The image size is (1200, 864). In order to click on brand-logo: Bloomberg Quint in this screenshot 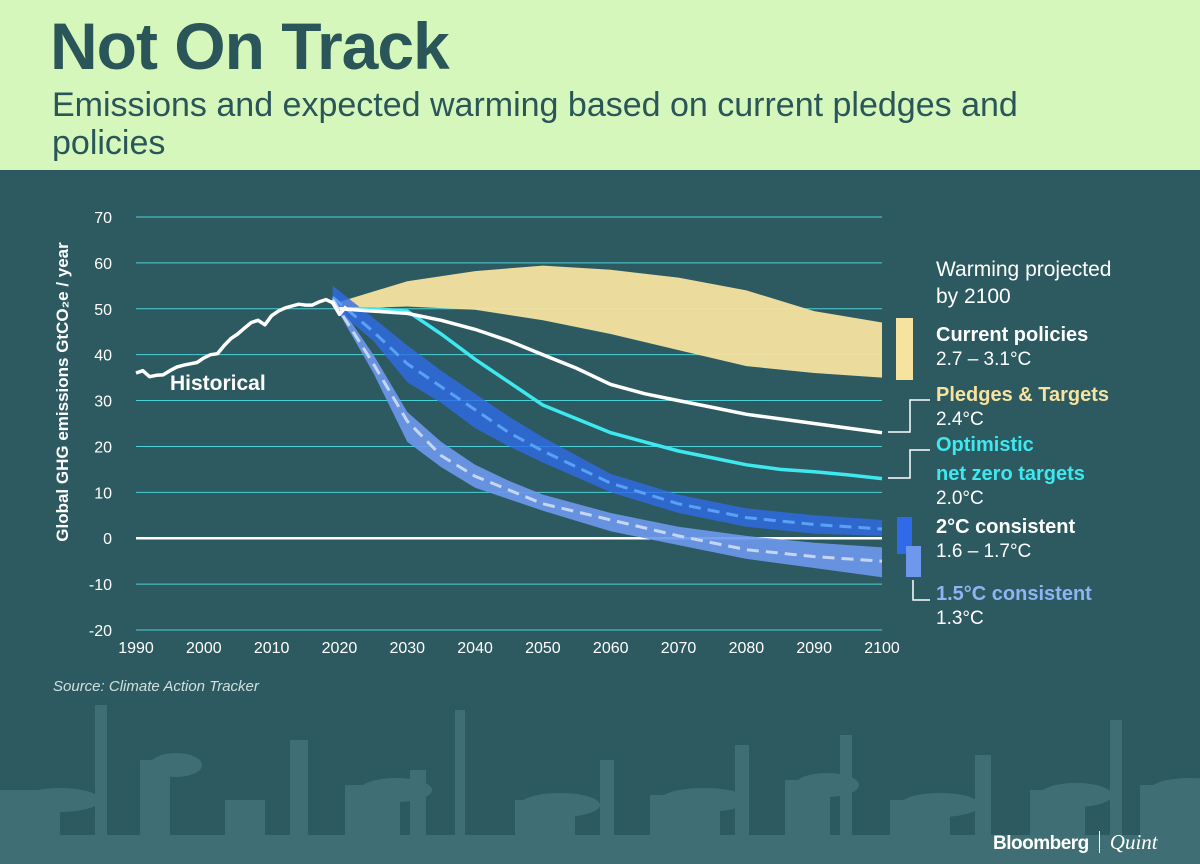, I will do `click(1075, 842)`.